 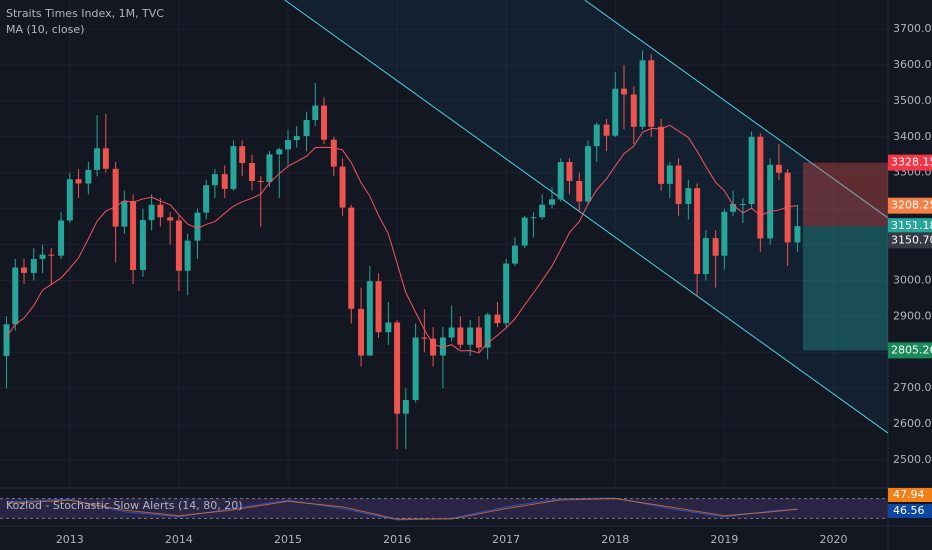 I want to click on target-zone, so click(x=845, y=288).